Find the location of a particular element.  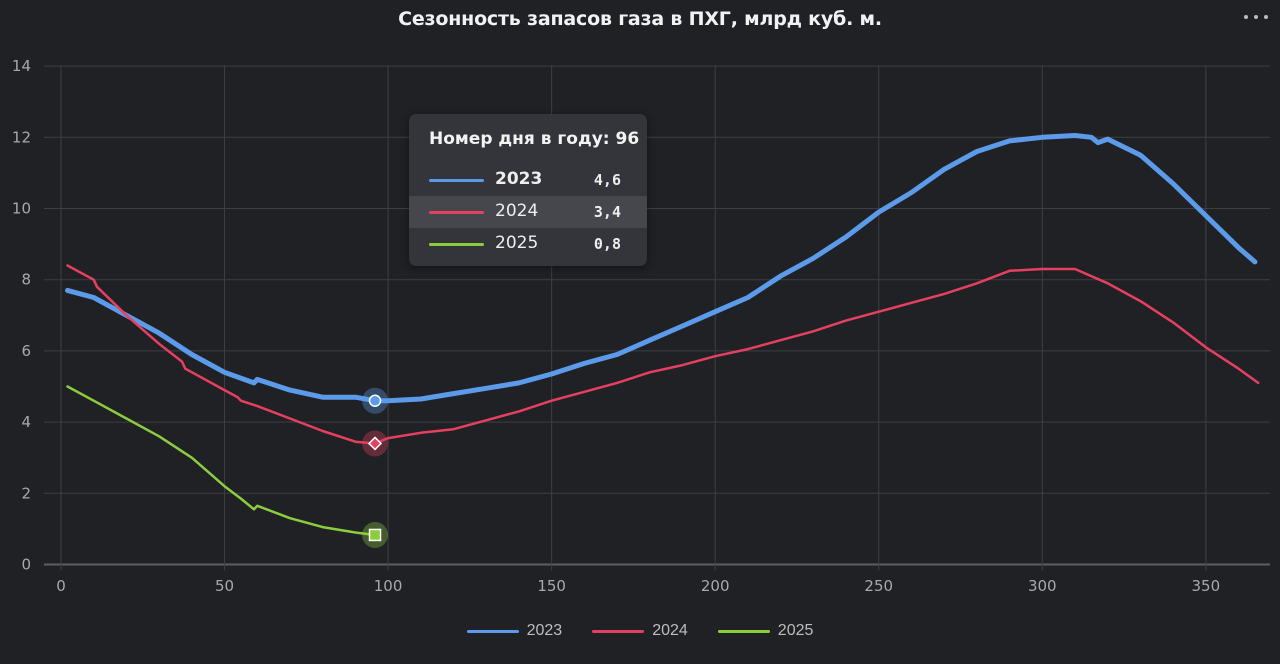

legend-item-2025: 2025 is located at coordinates (765, 631).